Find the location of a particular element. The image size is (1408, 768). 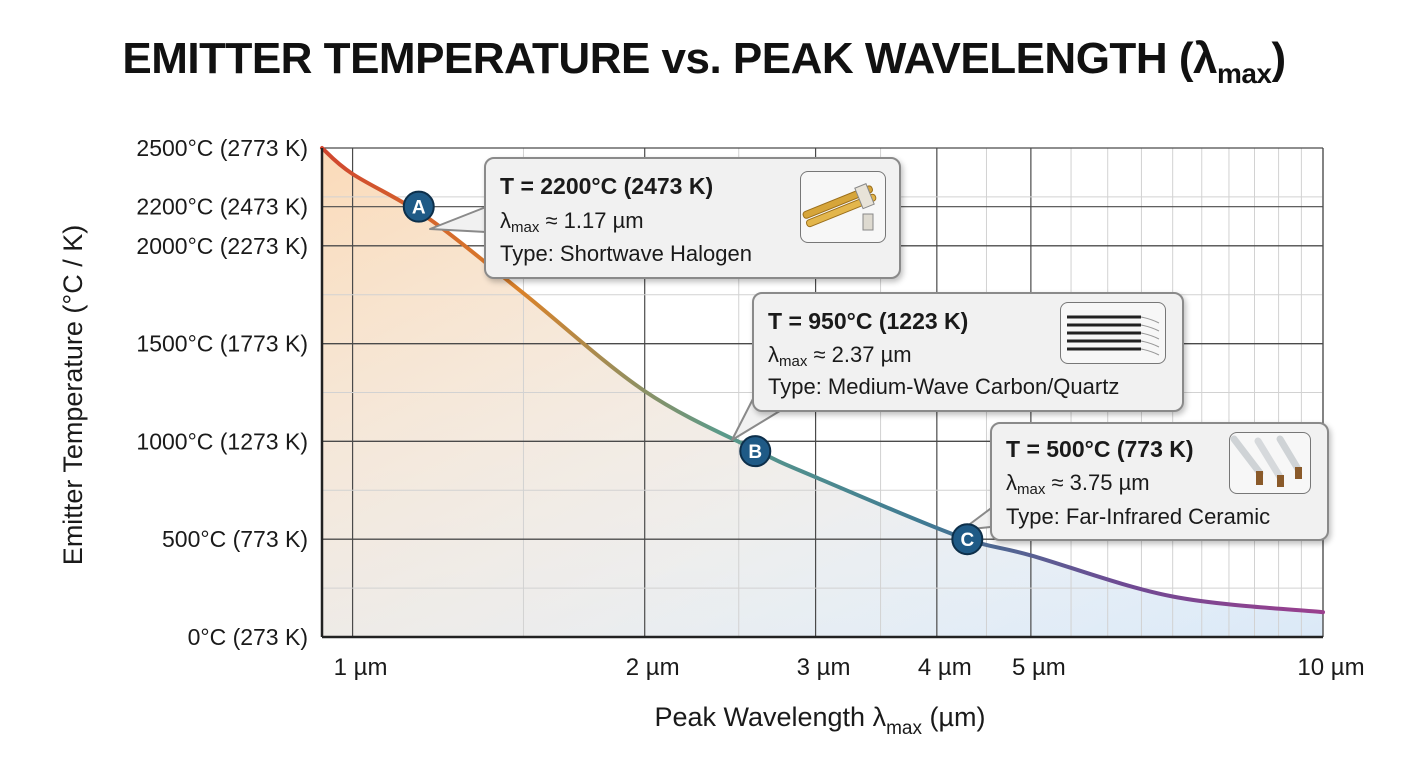

x-axis-label: Peak Wavelength λmax (µm) is located at coordinates (819, 720).